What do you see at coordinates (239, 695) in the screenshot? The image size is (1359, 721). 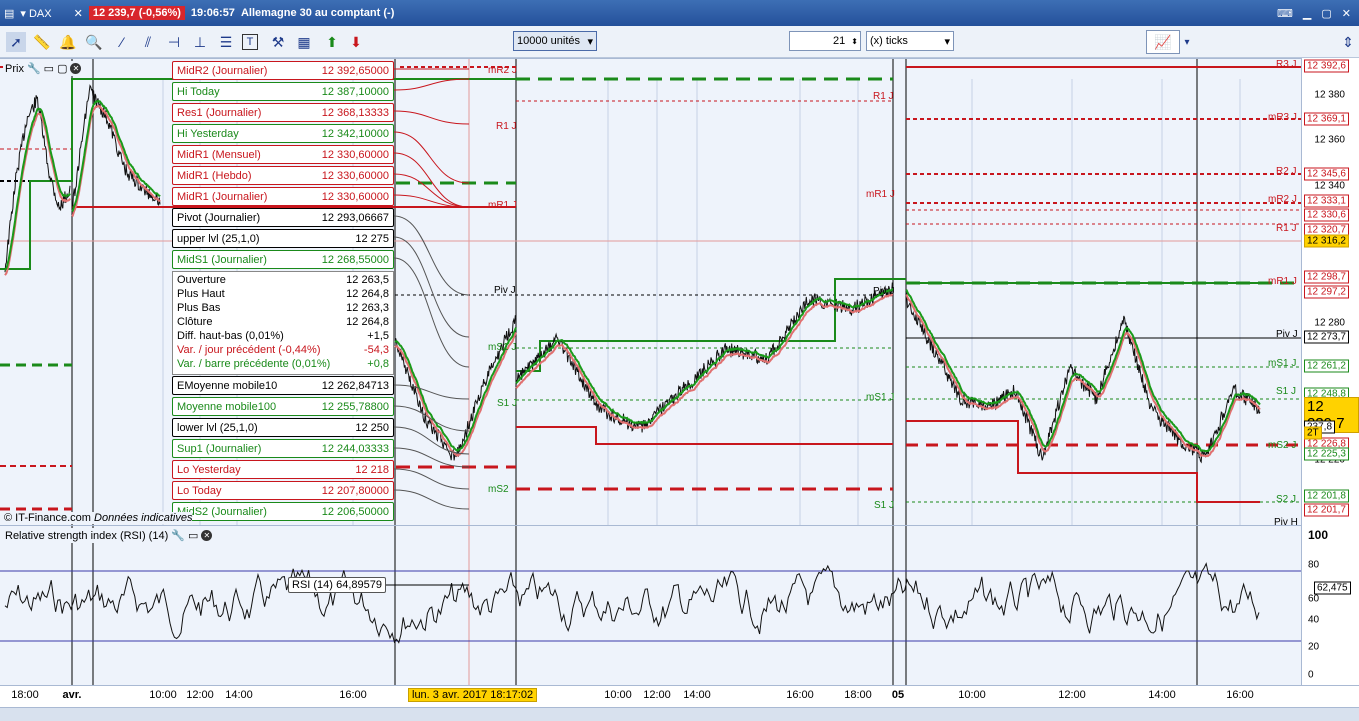 I see `x-tick-label: 14:00` at bounding box center [239, 695].